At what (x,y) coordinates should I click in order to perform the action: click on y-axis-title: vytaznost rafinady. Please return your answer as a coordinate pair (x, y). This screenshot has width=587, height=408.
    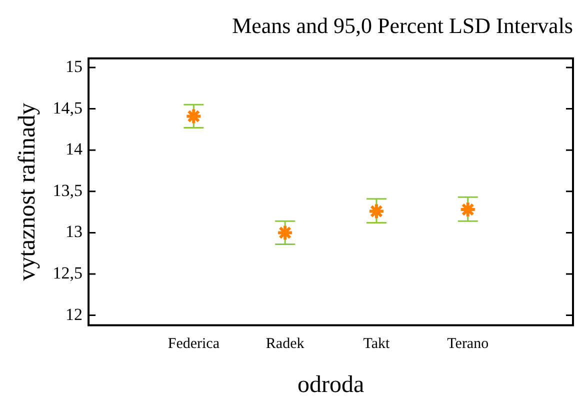
    Looking at the image, I should click on (27, 191).